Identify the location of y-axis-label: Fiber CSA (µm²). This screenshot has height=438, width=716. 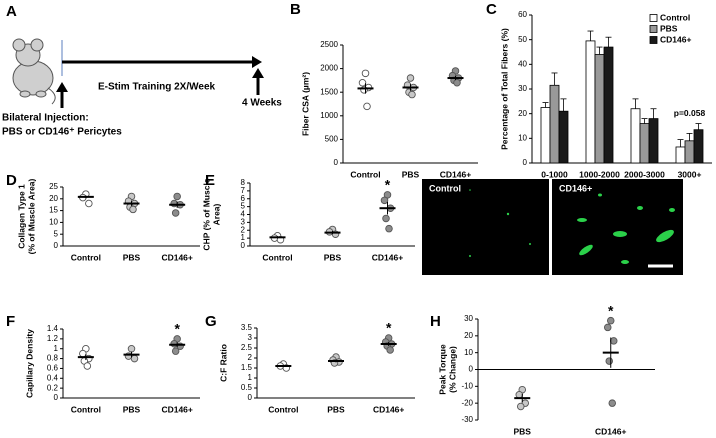
(305, 104).